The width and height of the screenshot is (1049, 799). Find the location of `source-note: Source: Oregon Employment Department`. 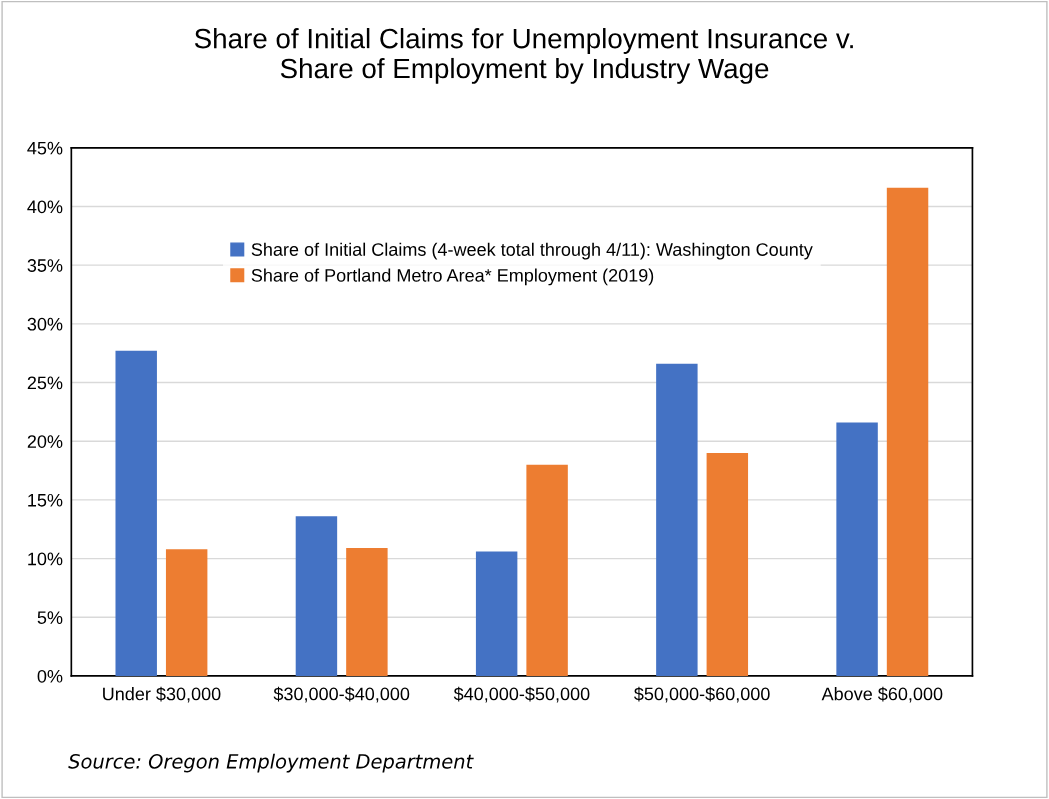

source-note: Source: Oregon Employment Department is located at coordinates (271, 763).